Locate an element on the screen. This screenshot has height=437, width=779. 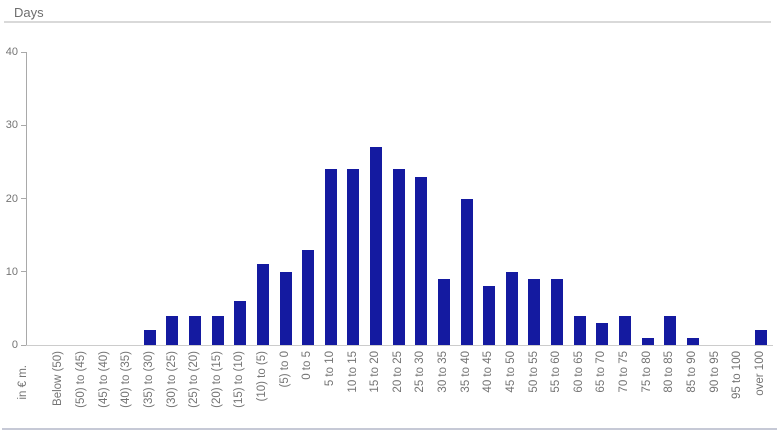
x-axis-tick-label: (35) to (30) is located at coordinates (148, 379).